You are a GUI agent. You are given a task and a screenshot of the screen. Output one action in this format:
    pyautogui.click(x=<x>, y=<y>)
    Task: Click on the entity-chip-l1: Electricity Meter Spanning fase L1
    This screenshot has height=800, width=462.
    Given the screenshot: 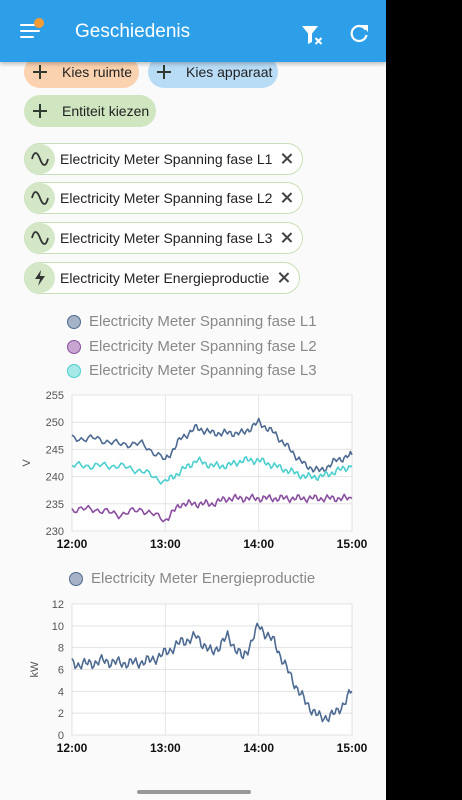 What is the action you would take?
    pyautogui.click(x=164, y=159)
    